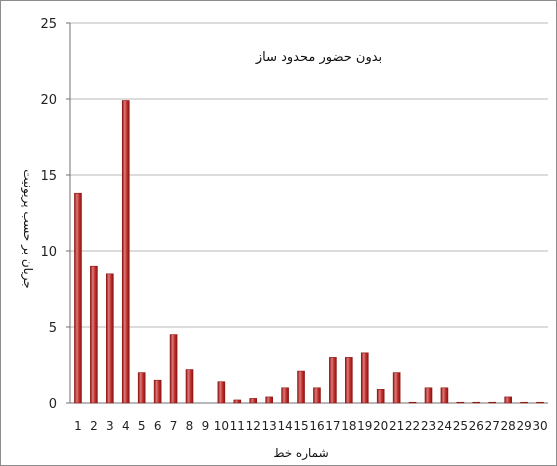  I want to click on x-tick-label: 8, so click(190, 426).